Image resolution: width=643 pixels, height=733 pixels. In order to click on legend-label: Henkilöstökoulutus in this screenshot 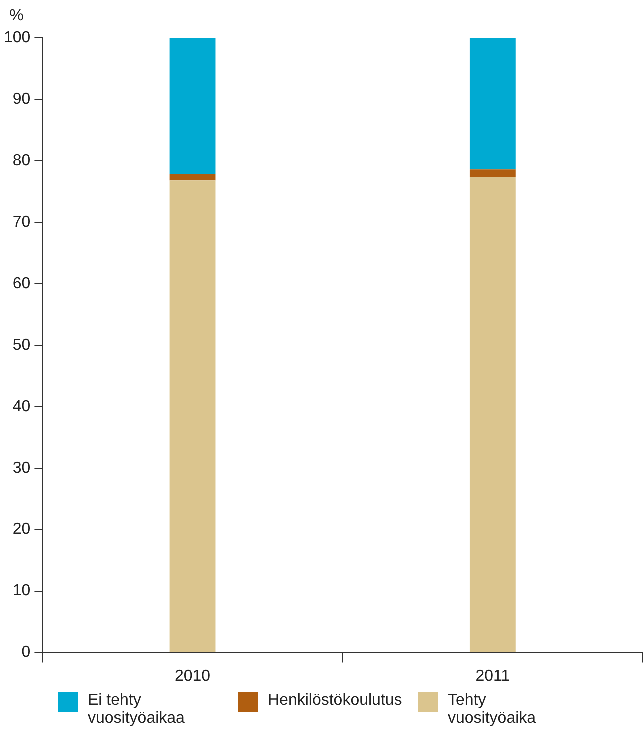, I will do `click(335, 701)`.